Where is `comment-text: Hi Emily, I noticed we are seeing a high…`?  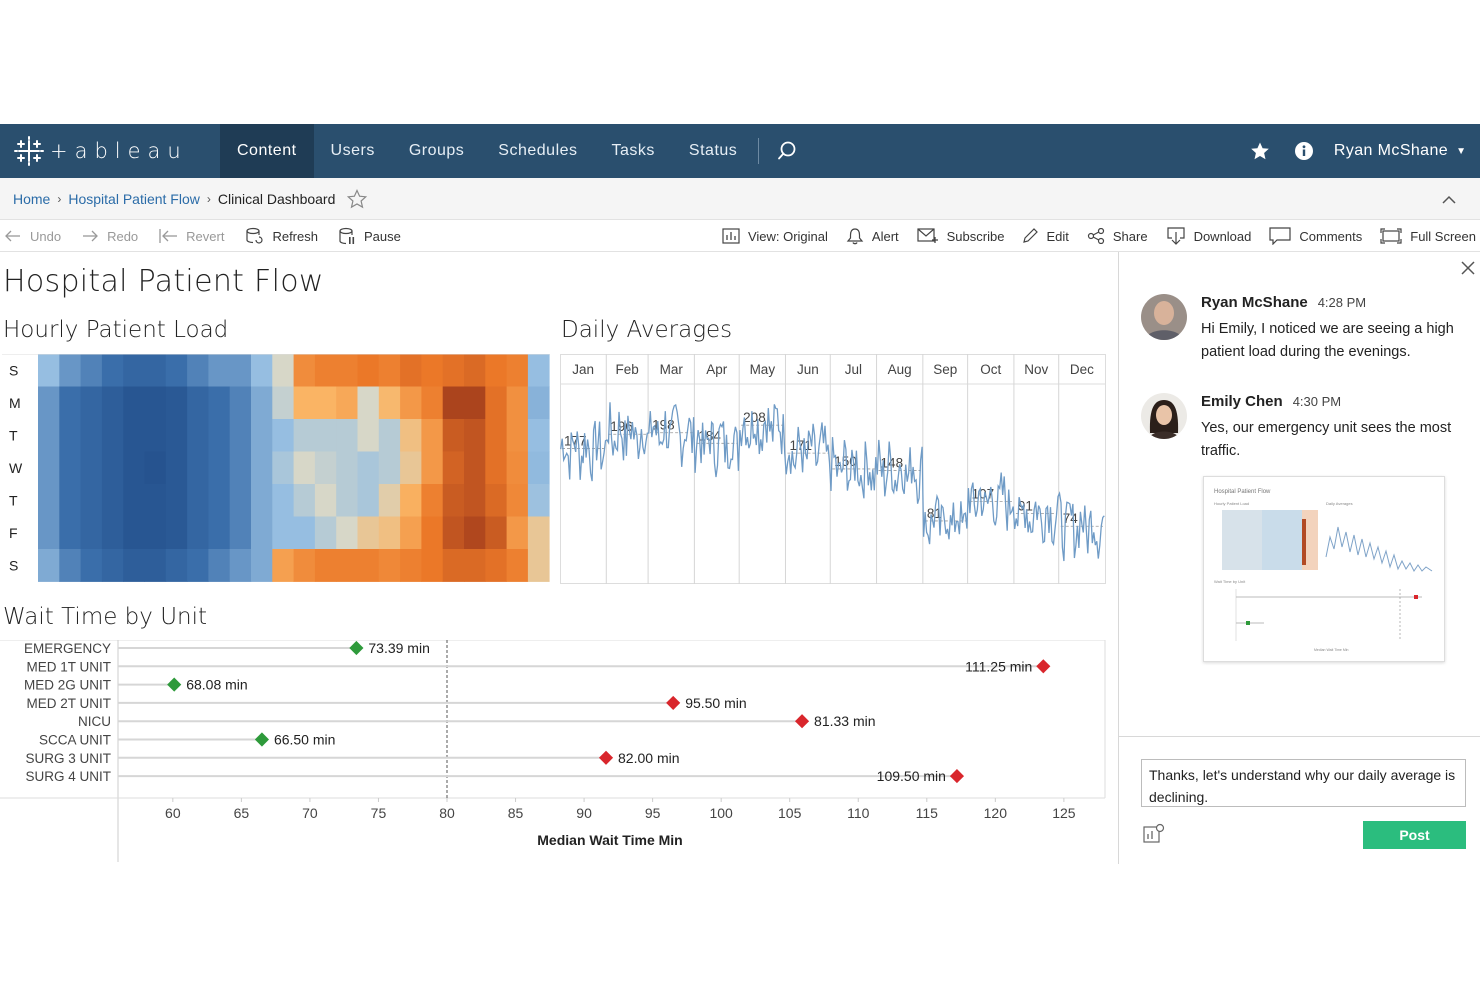 comment-text: Hi Emily, I noticed we are seeing a high… is located at coordinates (1327, 340).